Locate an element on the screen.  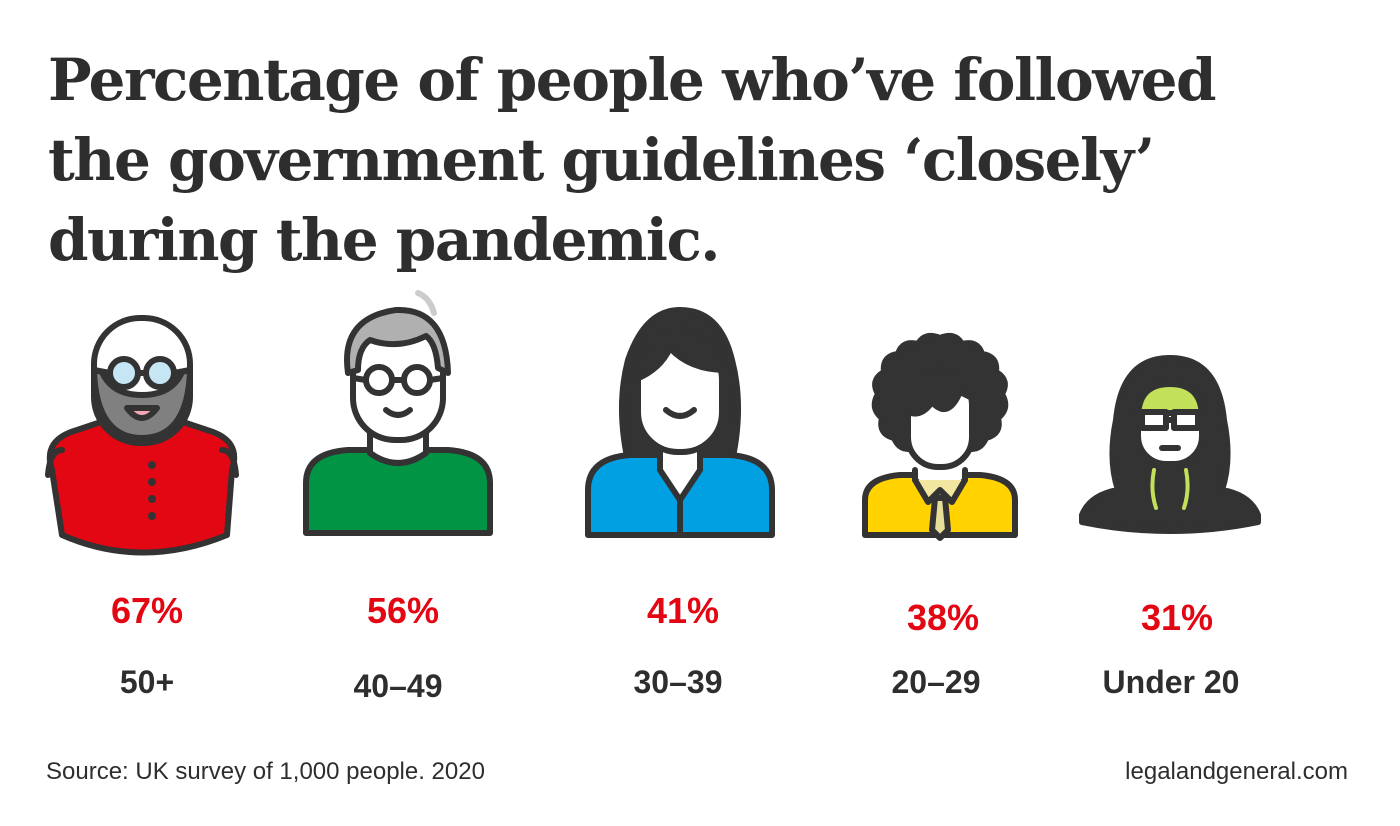
value-label: 38% is located at coordinates (943, 617).